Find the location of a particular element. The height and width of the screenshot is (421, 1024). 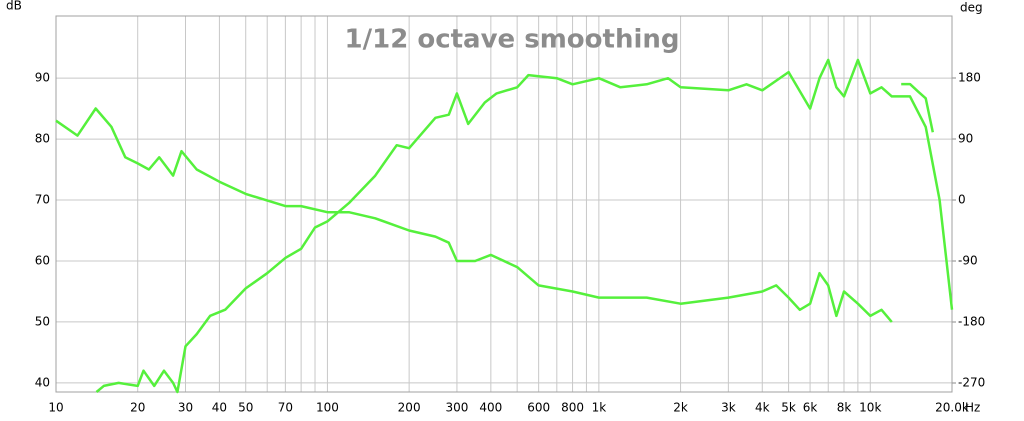

y-tick-label: 40 is located at coordinates (42, 382).